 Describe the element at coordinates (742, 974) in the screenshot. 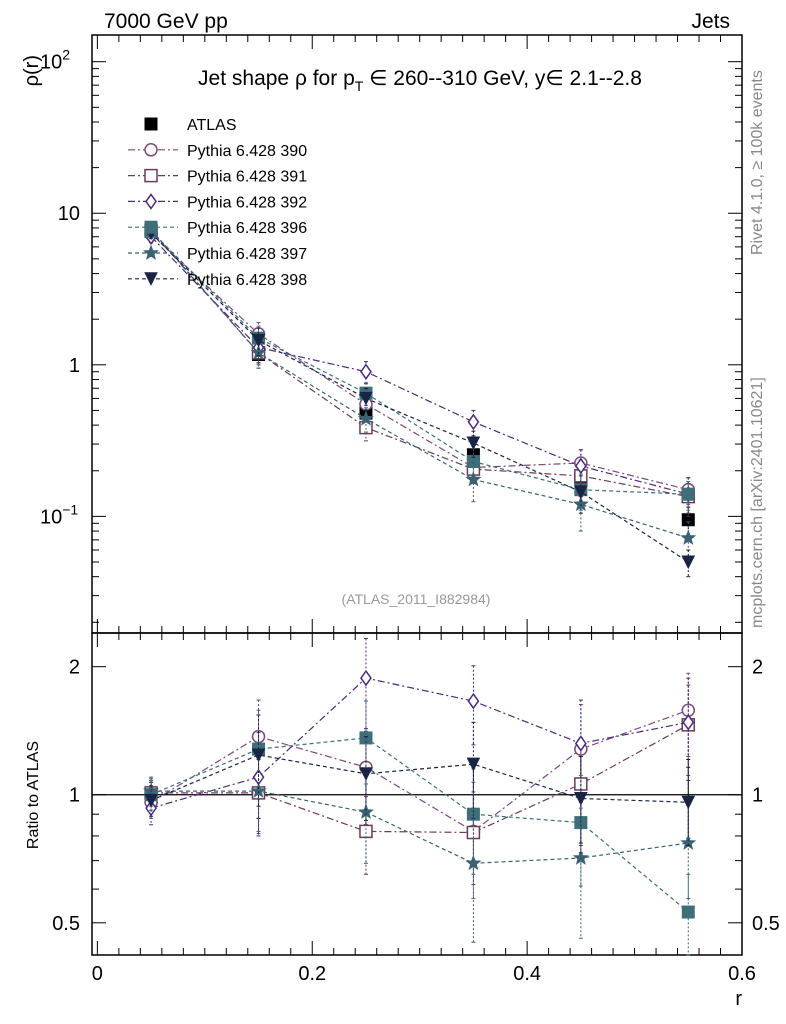

I see `ratio-xtick-label: 0.6` at that location.